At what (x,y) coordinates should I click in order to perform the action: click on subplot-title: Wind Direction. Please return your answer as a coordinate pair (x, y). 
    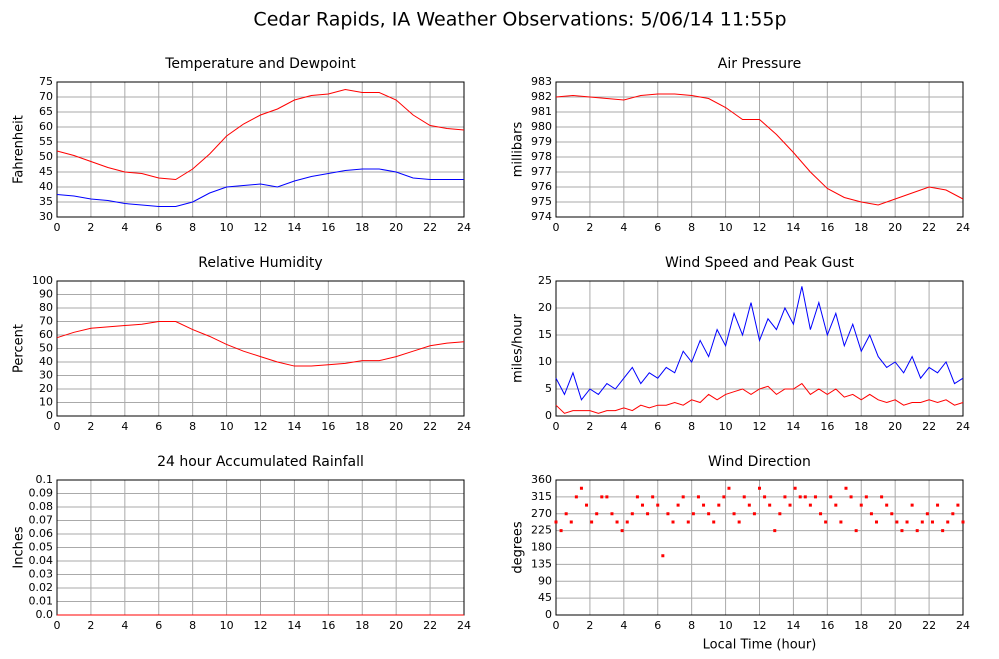
    Looking at the image, I should click on (759, 462).